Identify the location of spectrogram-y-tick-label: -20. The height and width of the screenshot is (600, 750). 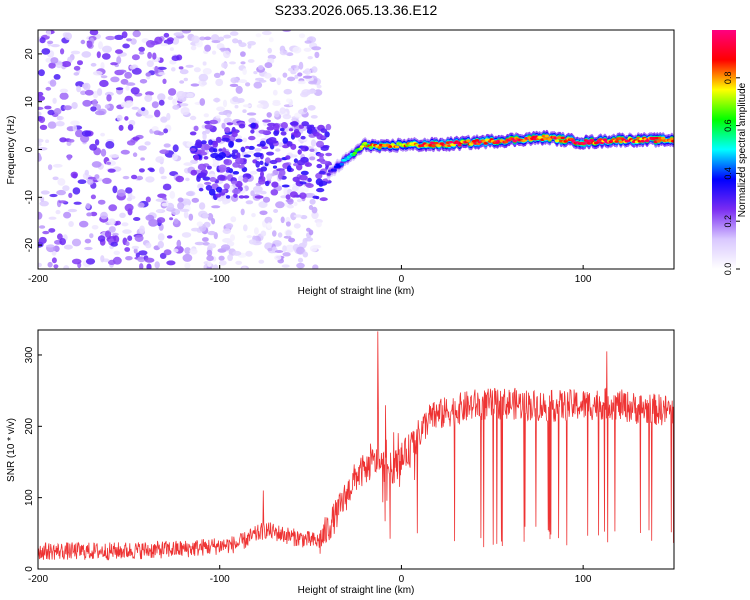
(29, 244).